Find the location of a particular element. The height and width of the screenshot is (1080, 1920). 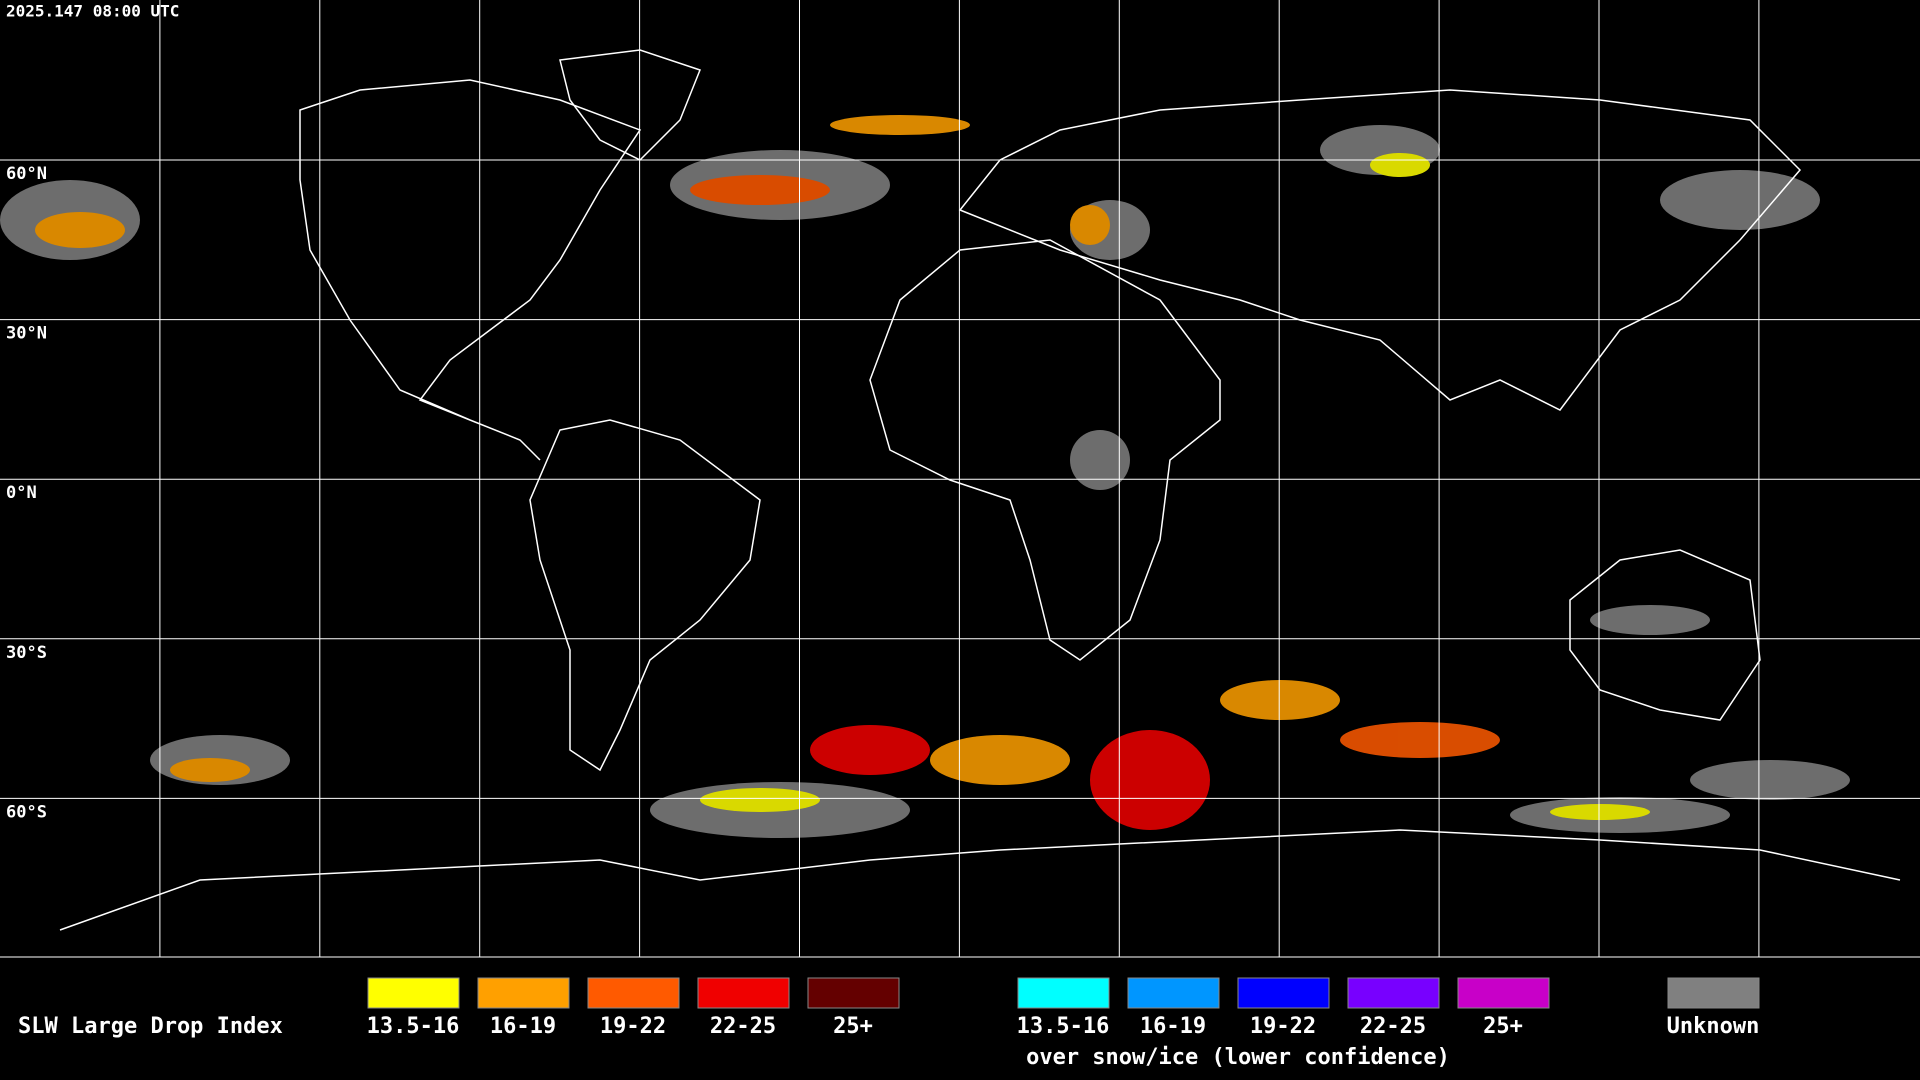

latitude-label: 0°N is located at coordinates (21, 493).